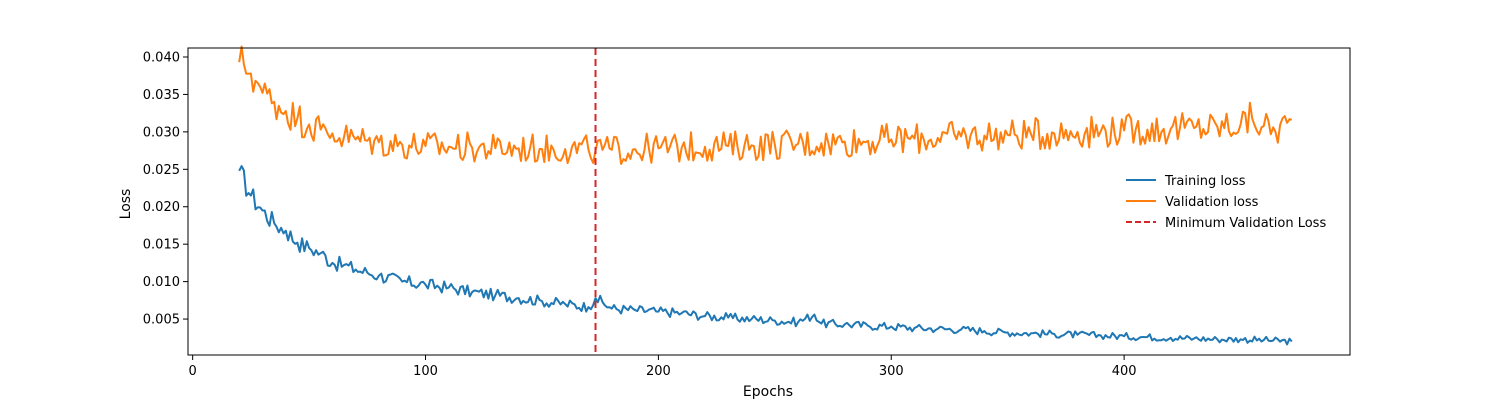 Image resolution: width=1500 pixels, height=400 pixels. I want to click on legend-label-validation: Validation loss, so click(1212, 202).